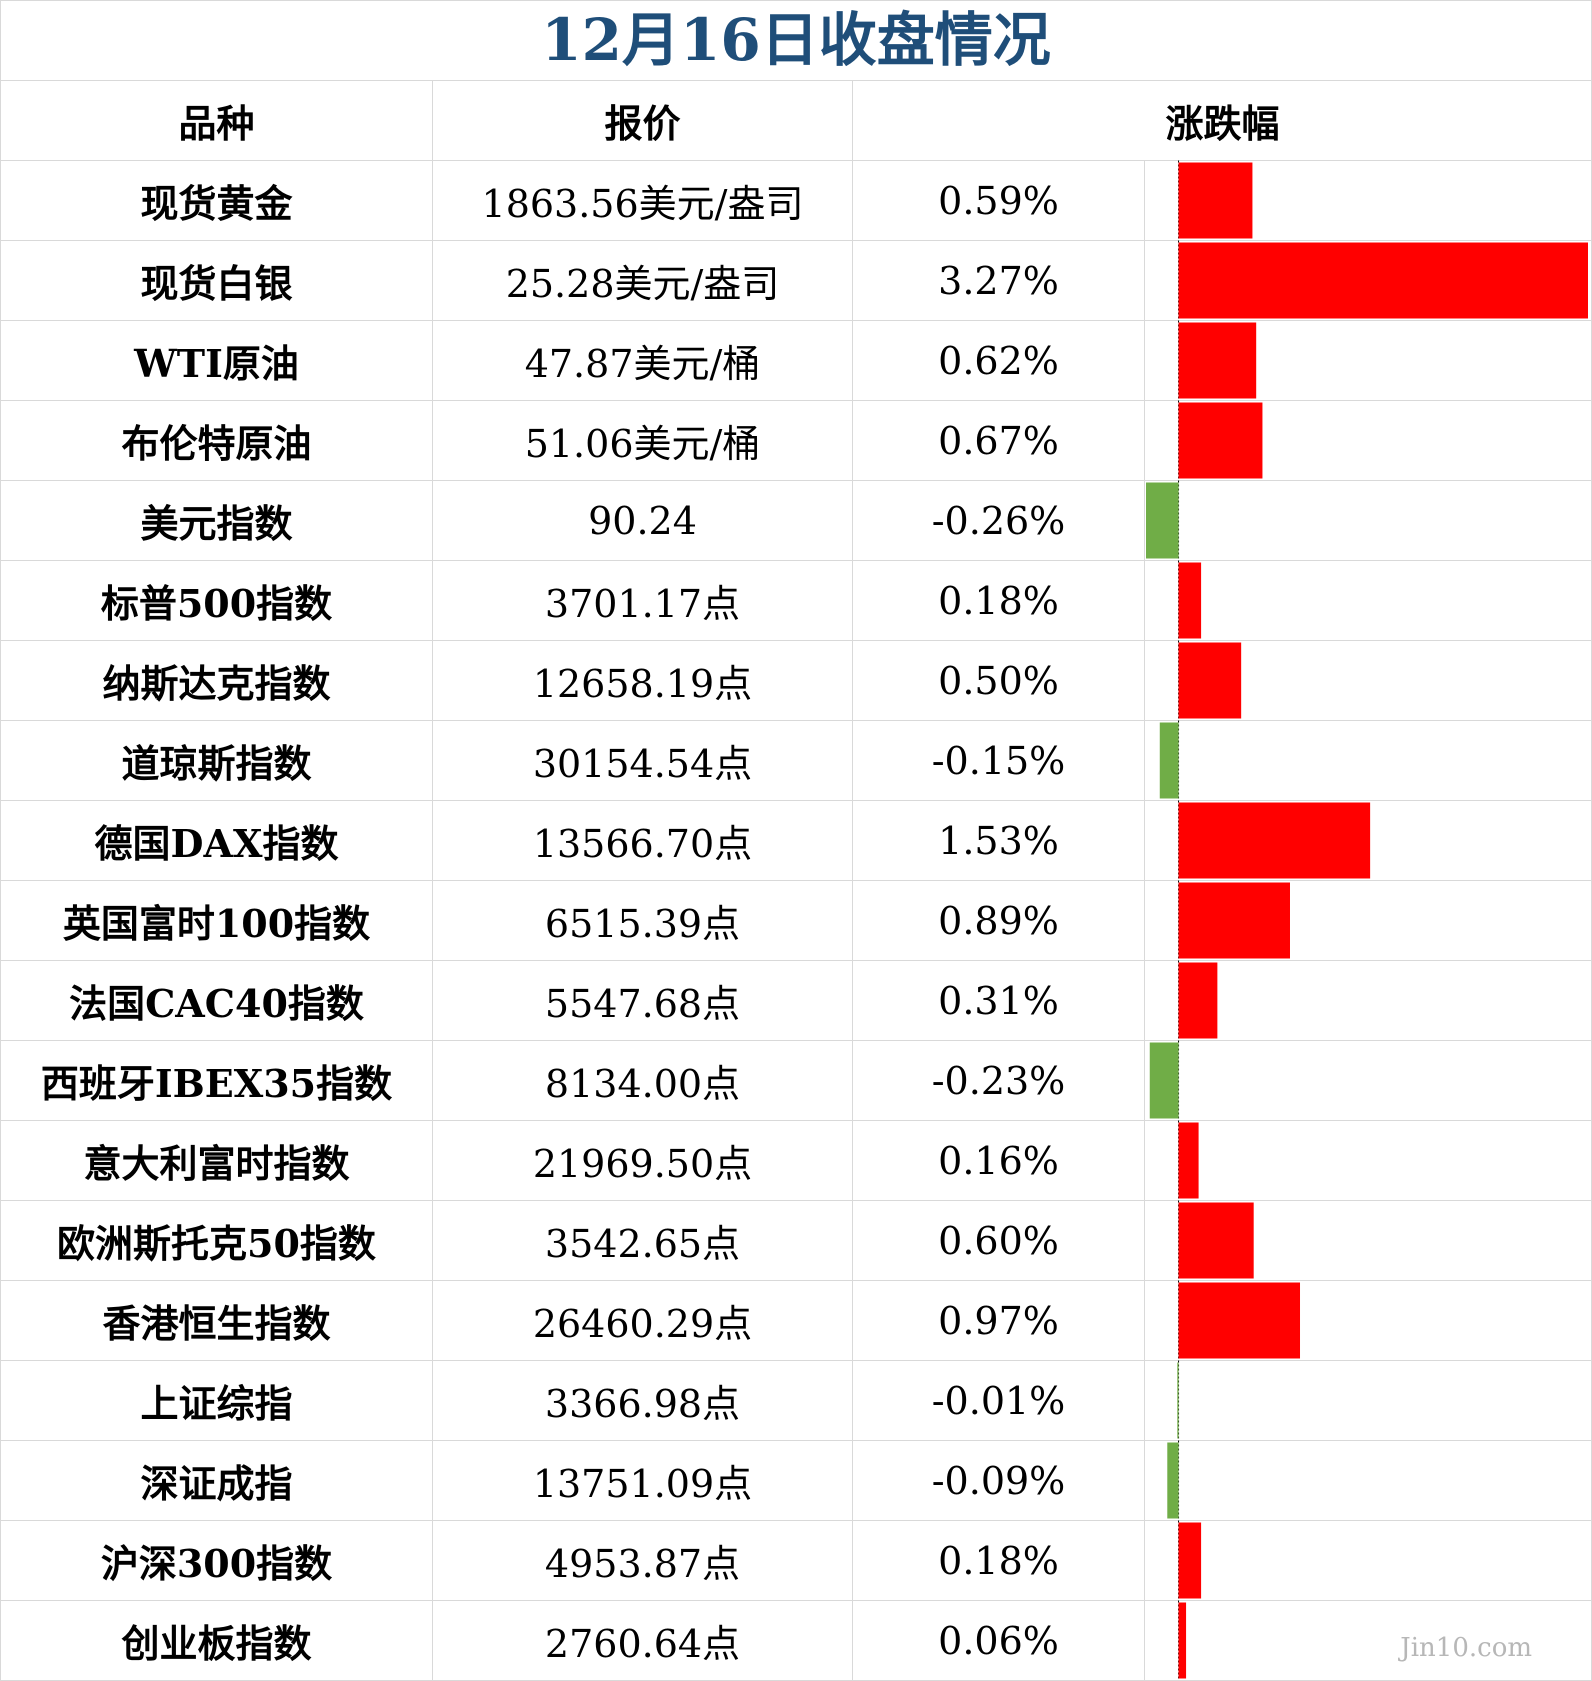 The image size is (1592, 1681). What do you see at coordinates (998, 1080) in the screenshot?
I see `change-percent-label: -0.23%` at bounding box center [998, 1080].